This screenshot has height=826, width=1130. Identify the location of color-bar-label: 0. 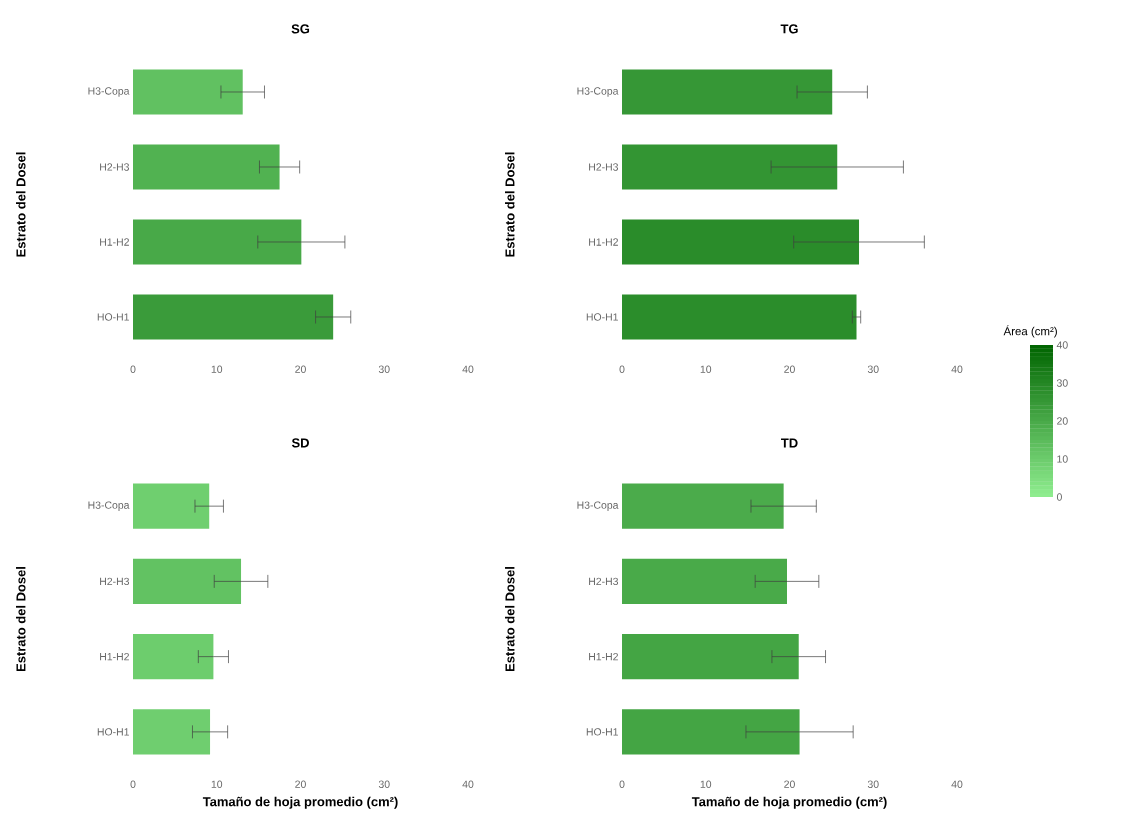
(1059, 497).